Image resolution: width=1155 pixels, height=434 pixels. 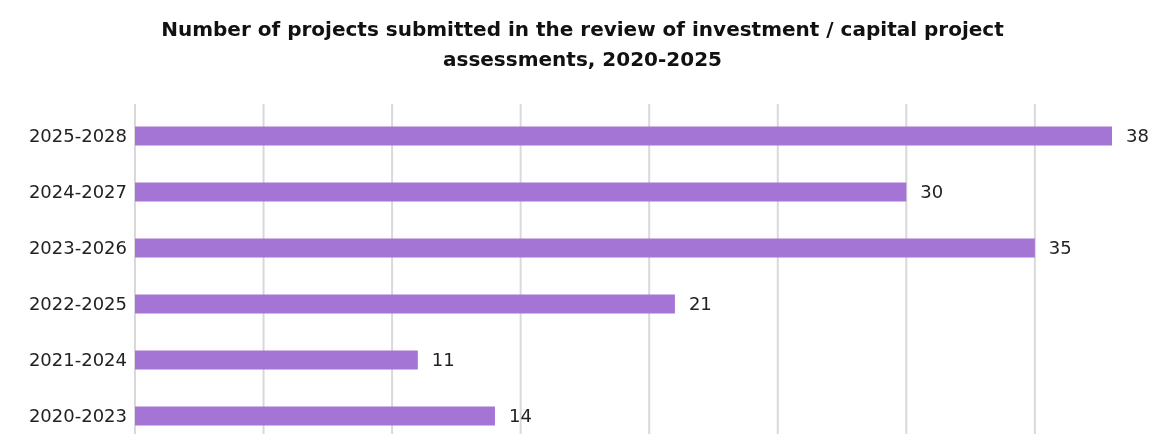 I want to click on data-label: 14, so click(x=520, y=416).